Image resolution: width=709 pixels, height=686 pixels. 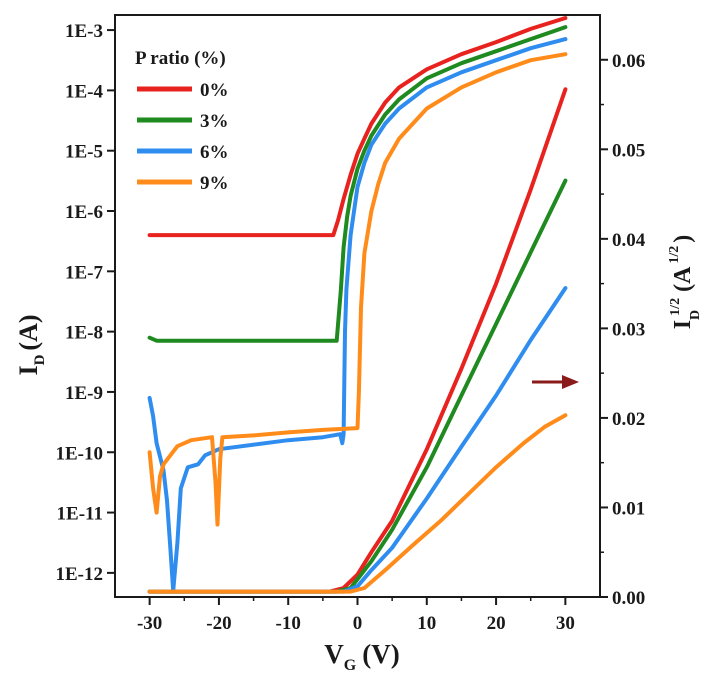 What do you see at coordinates (555, 382) in the screenshot?
I see `right-axis-arrow` at bounding box center [555, 382].